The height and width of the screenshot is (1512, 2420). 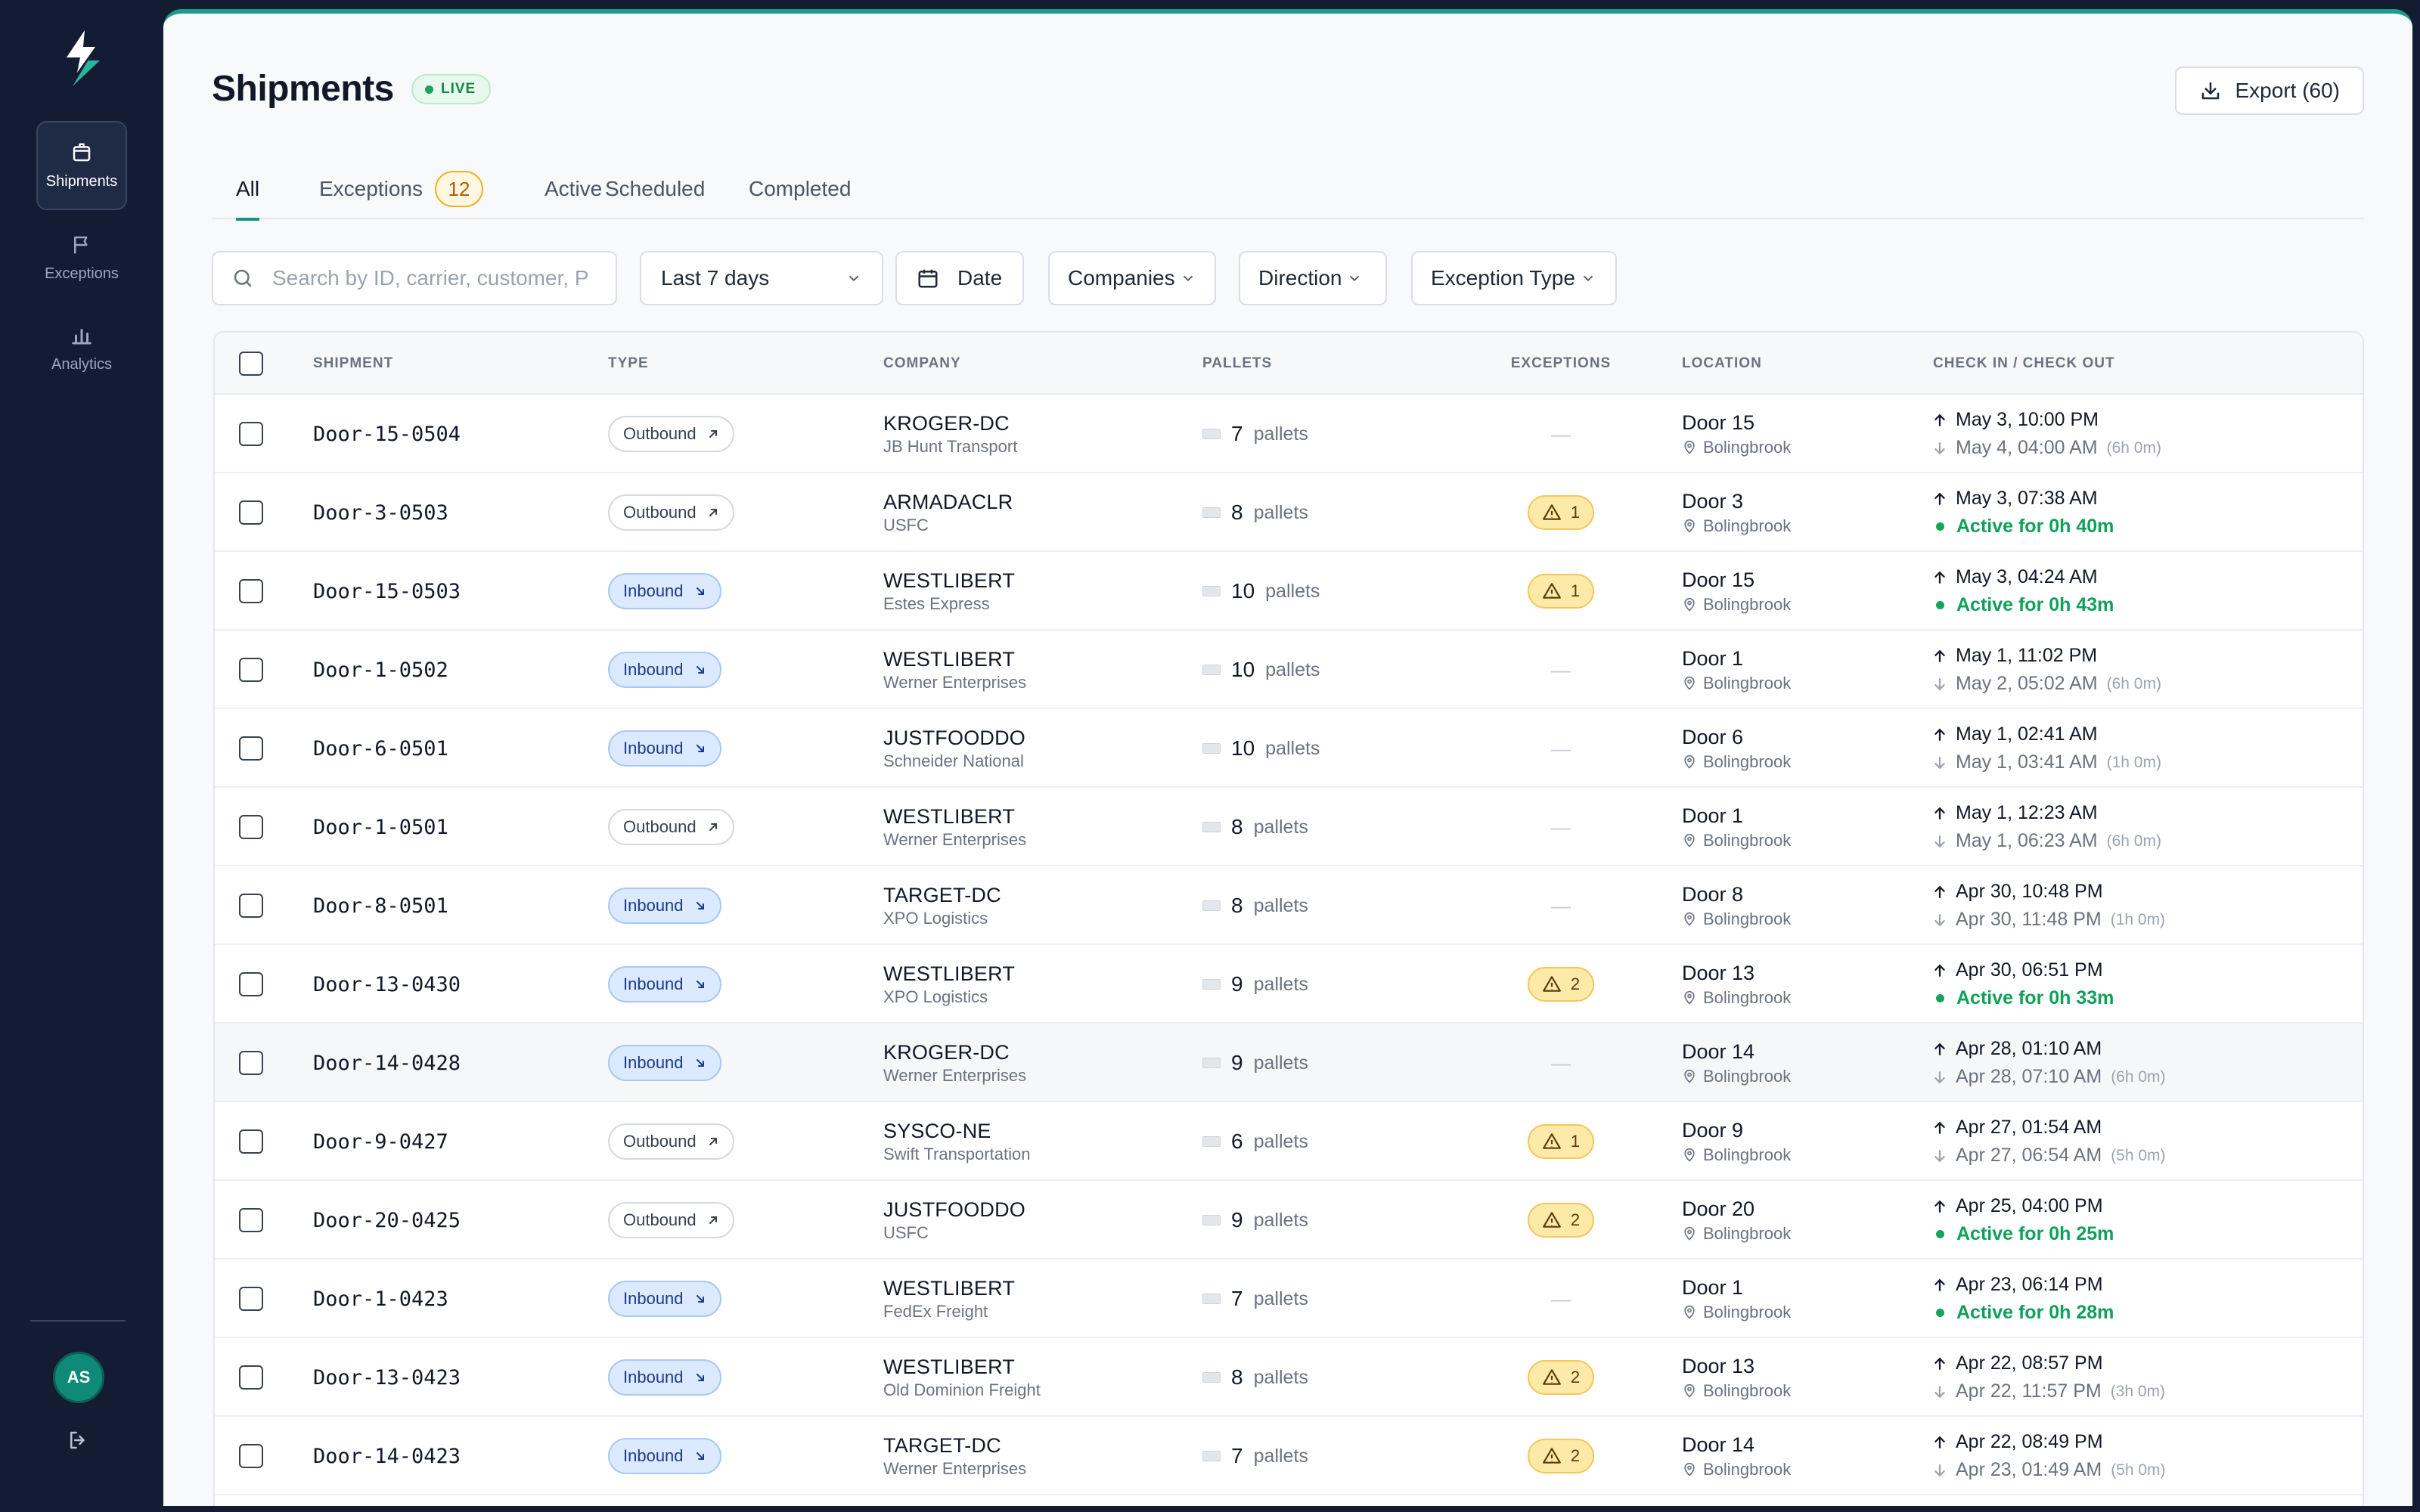 I want to click on column-header-location: LOCATION, so click(x=1722, y=363).